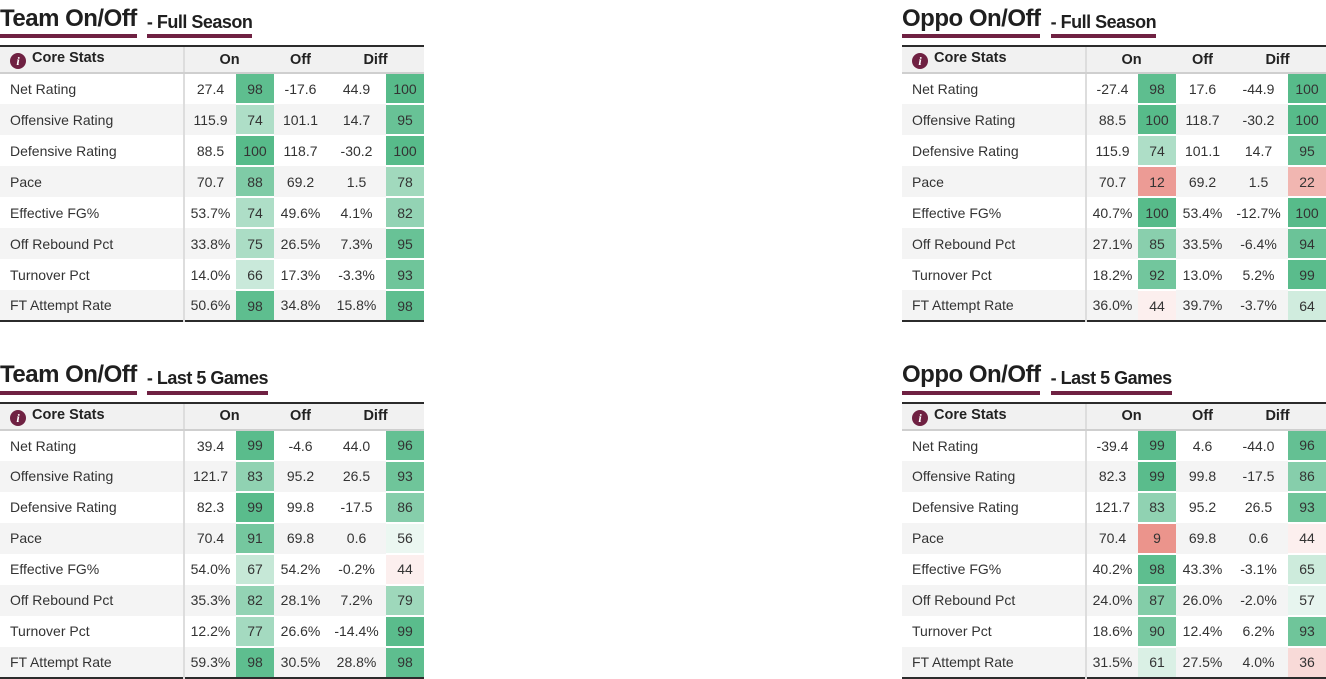  Describe the element at coordinates (300, 212) in the screenshot. I see `off-value: 49.6%` at that location.